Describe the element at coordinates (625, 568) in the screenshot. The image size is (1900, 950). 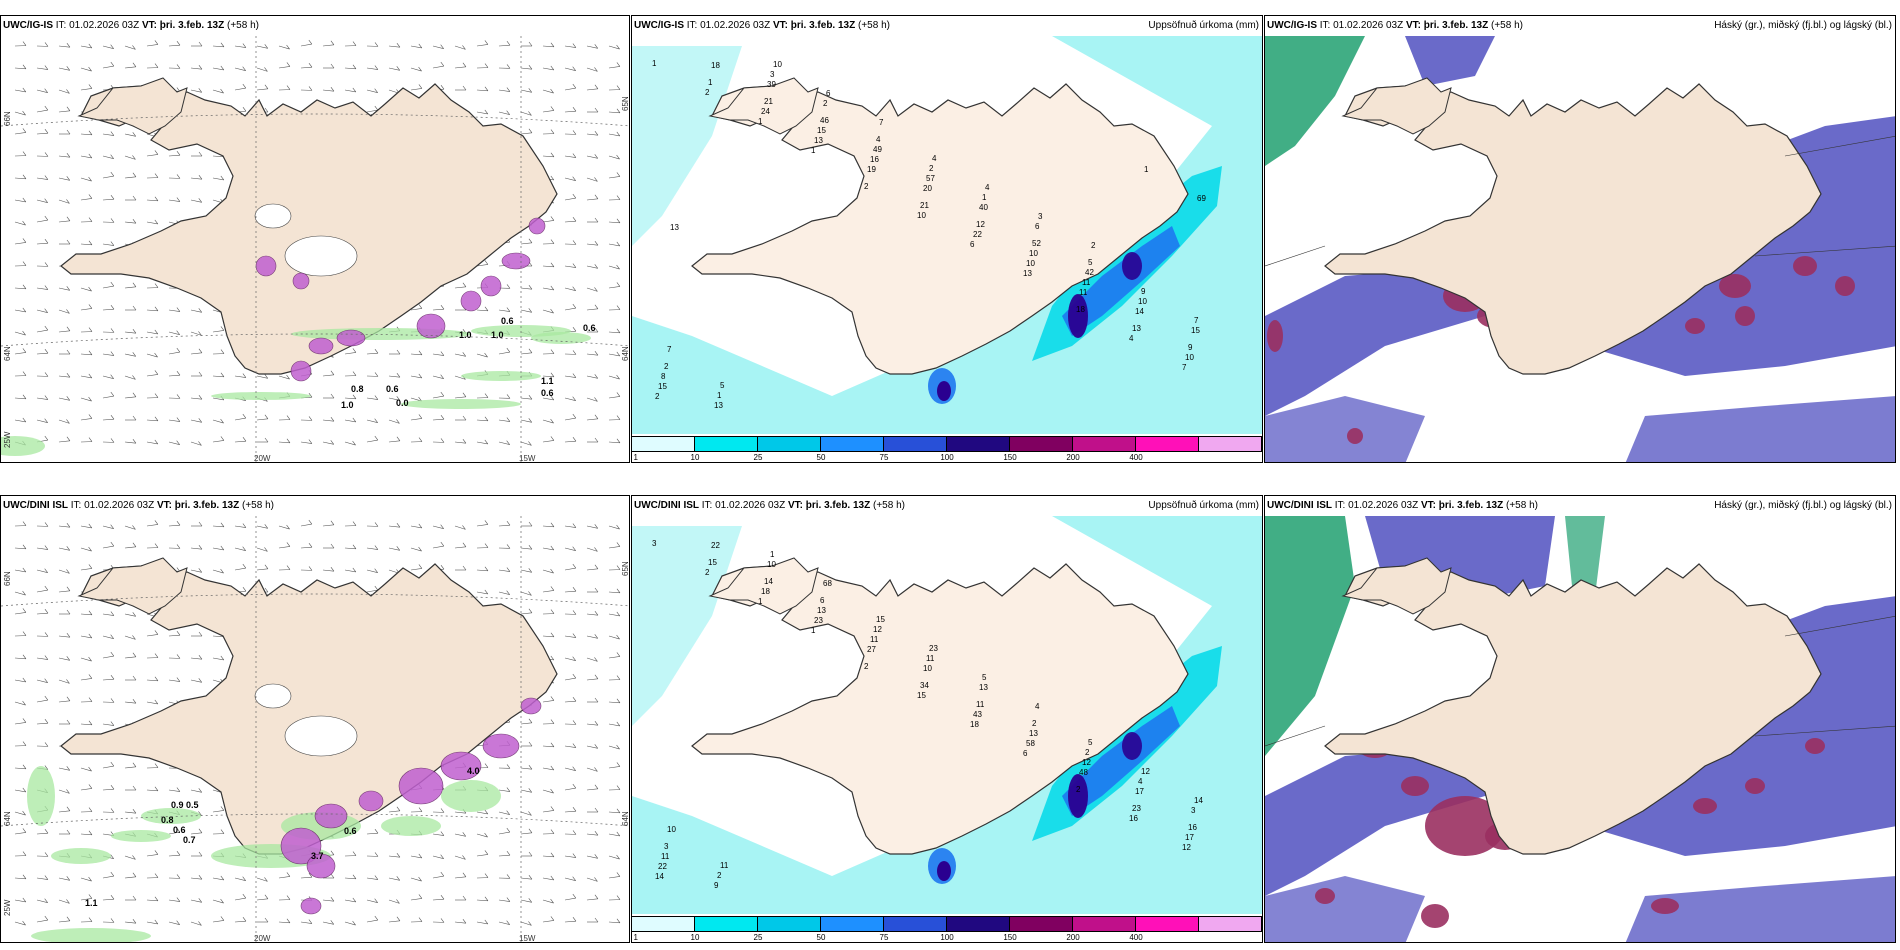
I see `lat-label: 65N` at that location.